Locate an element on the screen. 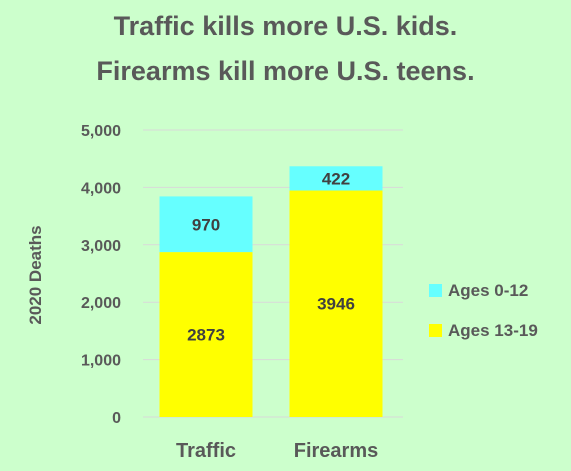  data-label: 422 is located at coordinates (336, 178).